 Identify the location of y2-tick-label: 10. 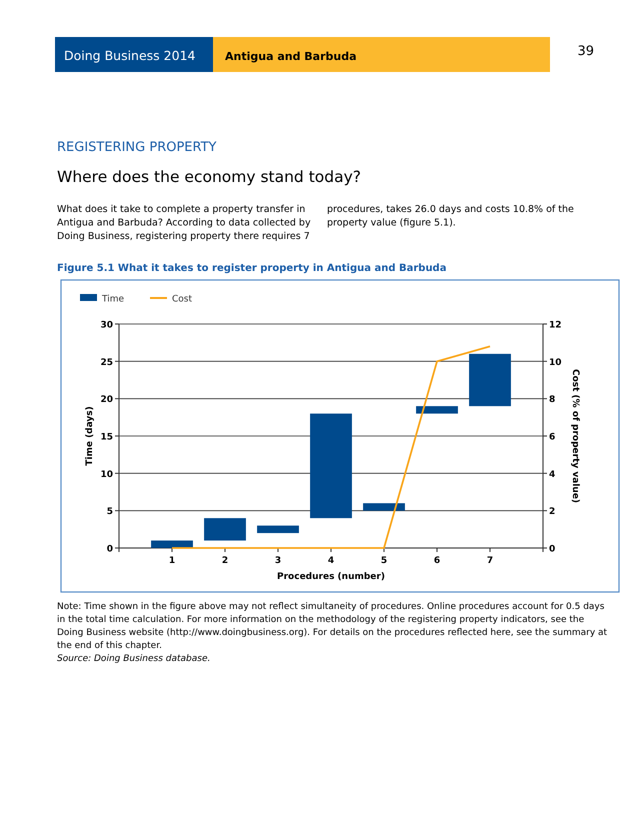
(555, 363).